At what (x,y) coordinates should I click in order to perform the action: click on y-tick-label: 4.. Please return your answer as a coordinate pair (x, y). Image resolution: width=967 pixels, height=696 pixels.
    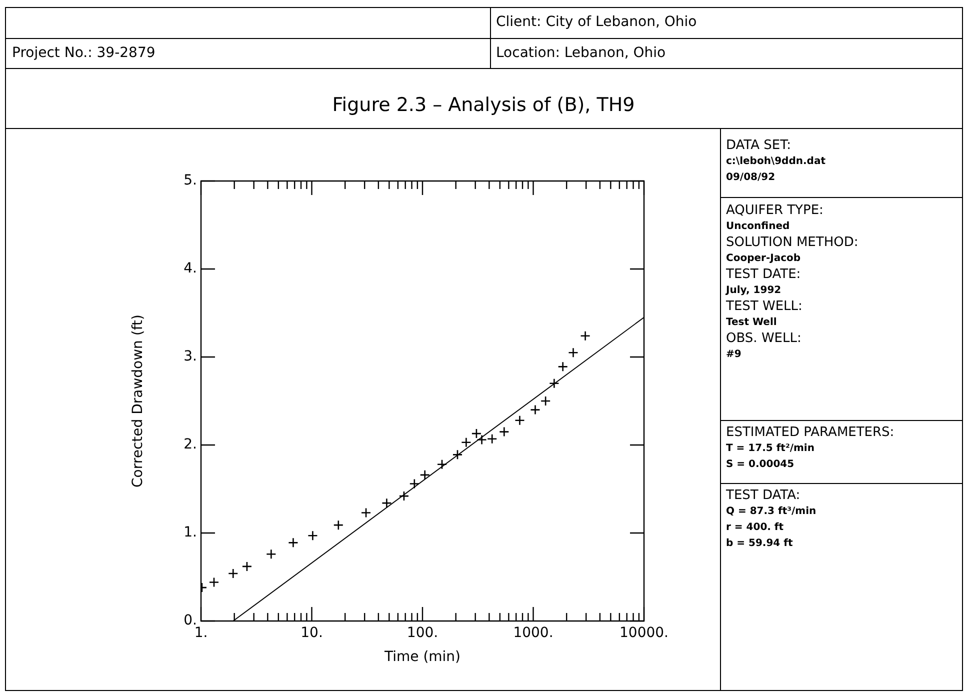
    Looking at the image, I should click on (190, 268).